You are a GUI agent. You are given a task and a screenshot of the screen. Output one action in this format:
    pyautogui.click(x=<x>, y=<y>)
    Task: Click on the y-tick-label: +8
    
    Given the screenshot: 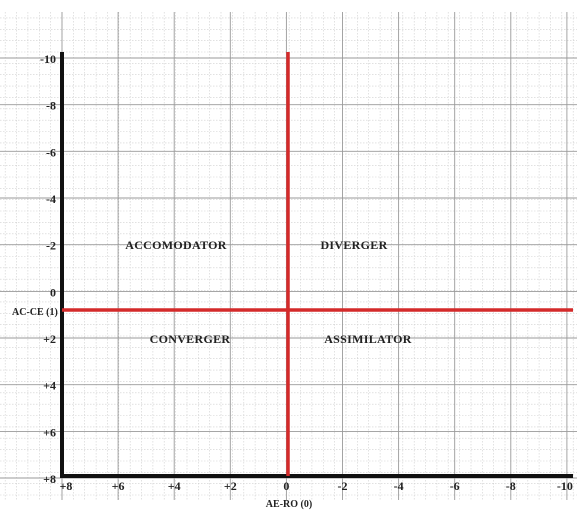 What is the action you would take?
    pyautogui.click(x=49, y=479)
    